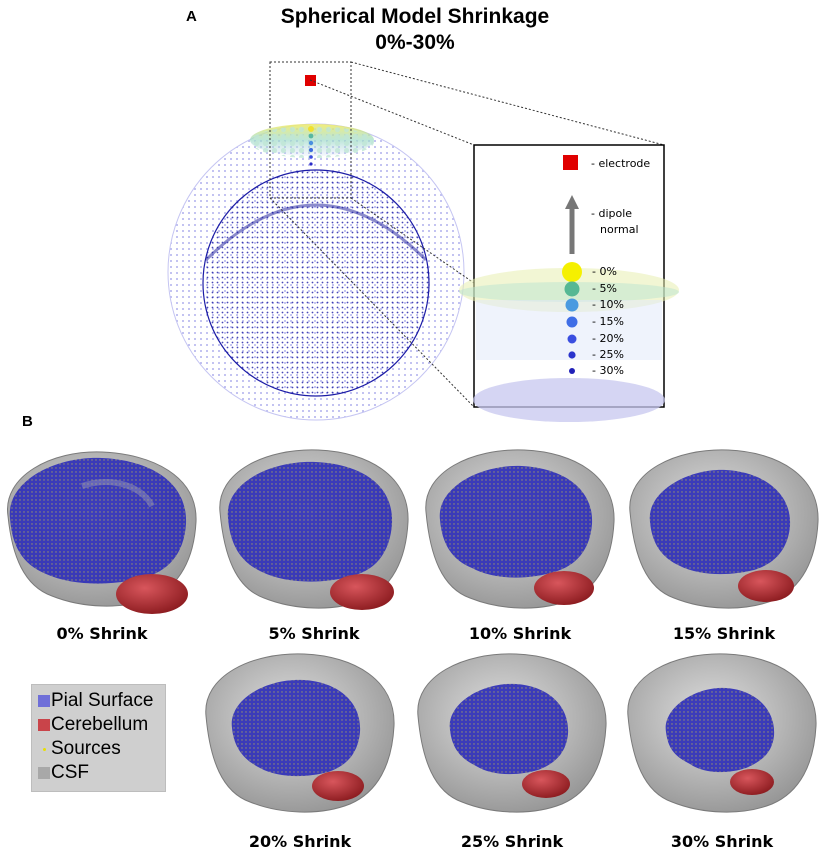  What do you see at coordinates (44, 749) in the screenshot?
I see `sources-swatch` at bounding box center [44, 749].